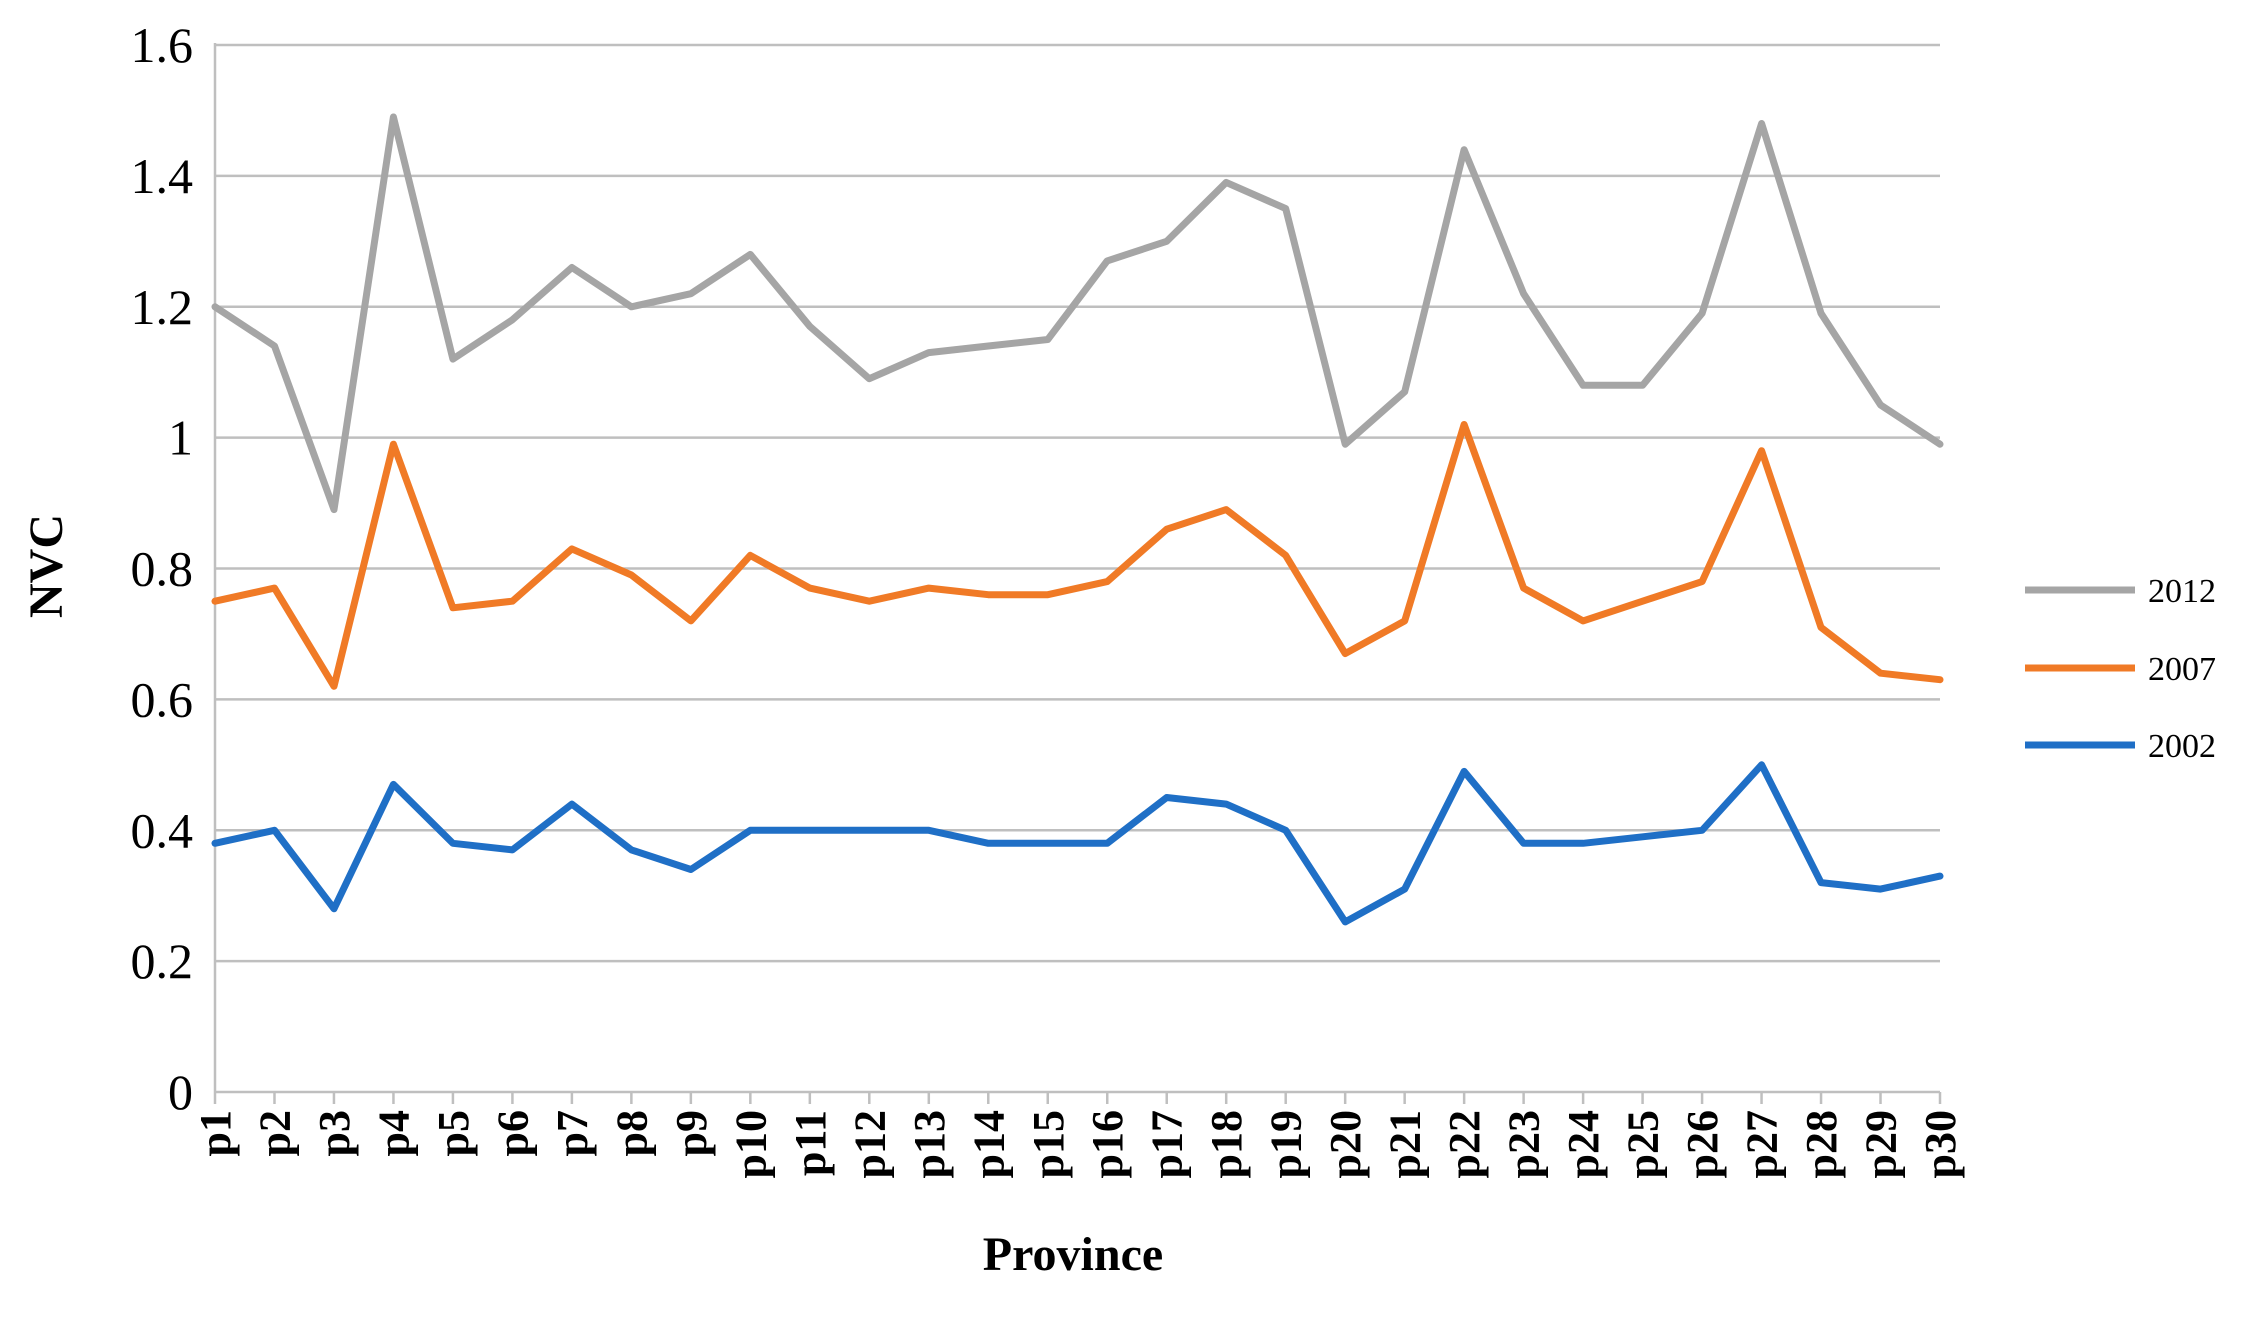 The width and height of the screenshot is (2247, 1318). Describe the element at coordinates (1762, 1144) in the screenshot. I see `x-tick-label: p27` at that location.